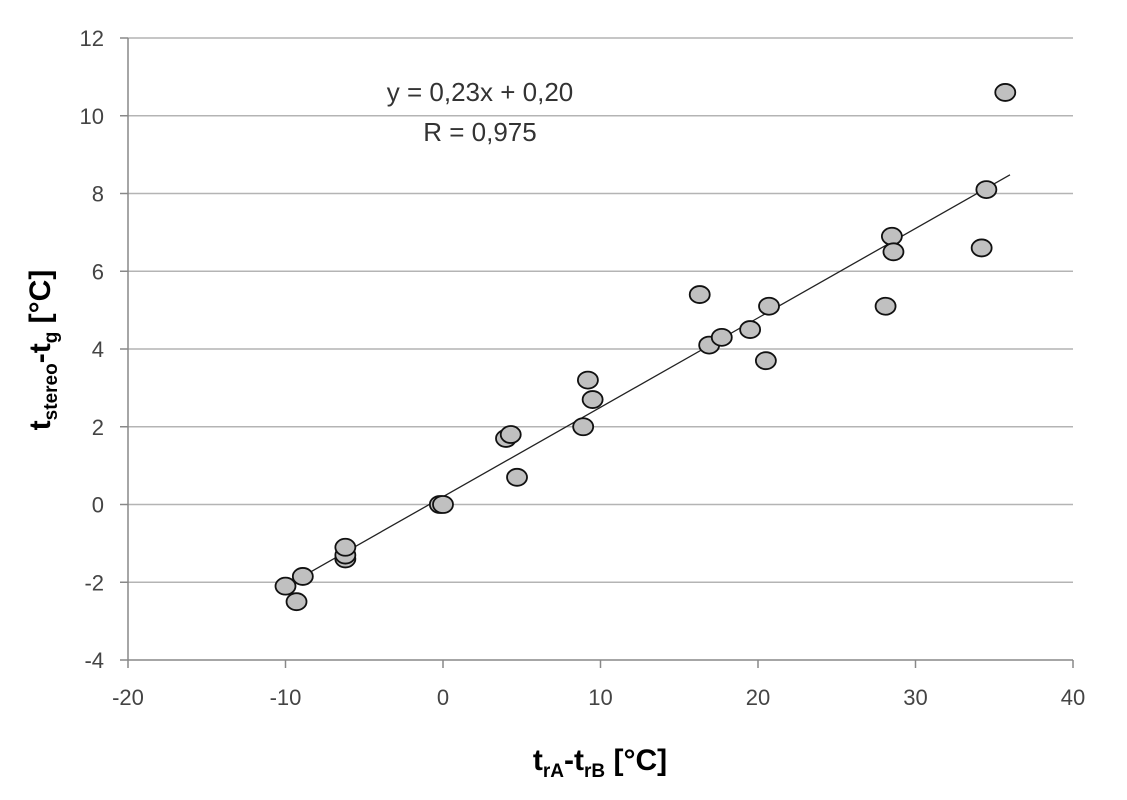 The image size is (1127, 800). What do you see at coordinates (92, 116) in the screenshot?
I see `y-tick-label: 10` at bounding box center [92, 116].